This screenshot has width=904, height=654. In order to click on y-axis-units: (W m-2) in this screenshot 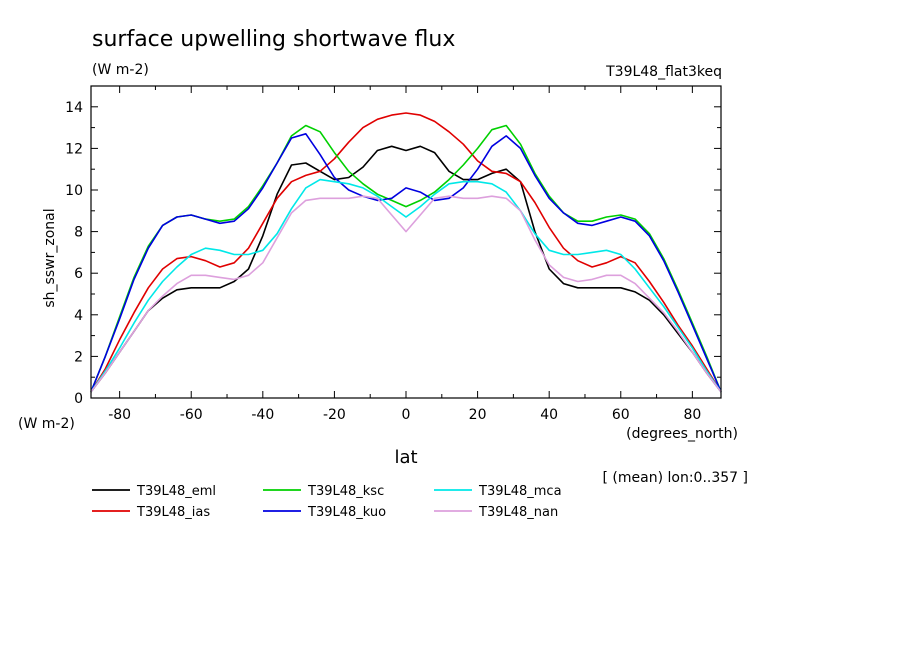, I will do `click(46, 424)`.